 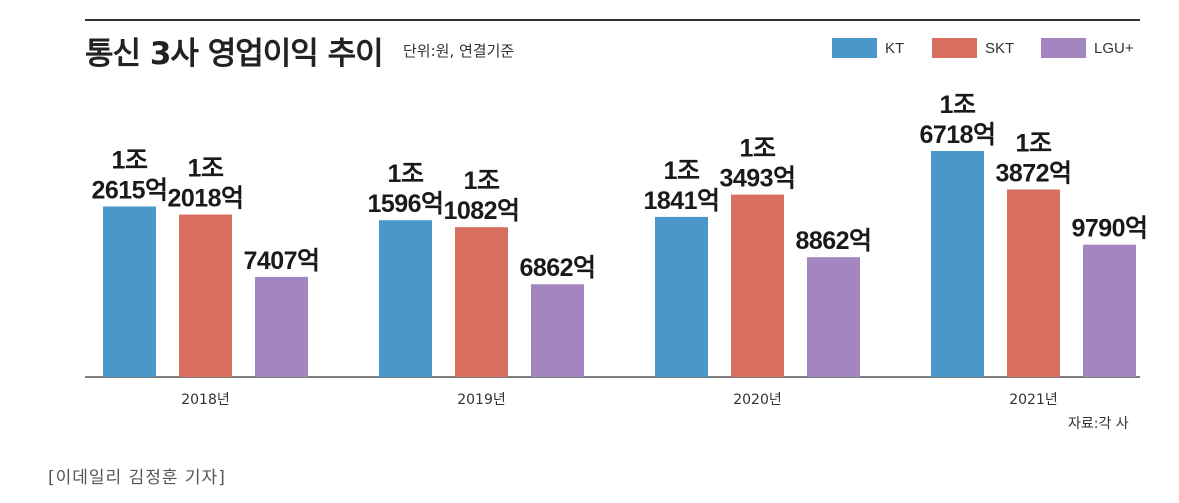 What do you see at coordinates (137, 478) in the screenshot?
I see `photo-credit: [이데일리 김정훈 기자]` at bounding box center [137, 478].